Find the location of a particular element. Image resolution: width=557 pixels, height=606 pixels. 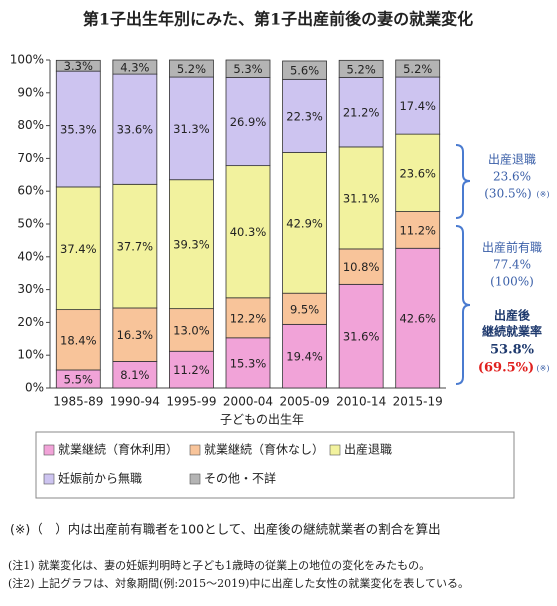

chart-title: 第1子出生年別にみた、第1子出産前後の妻の就業変化 is located at coordinates (278, 19).